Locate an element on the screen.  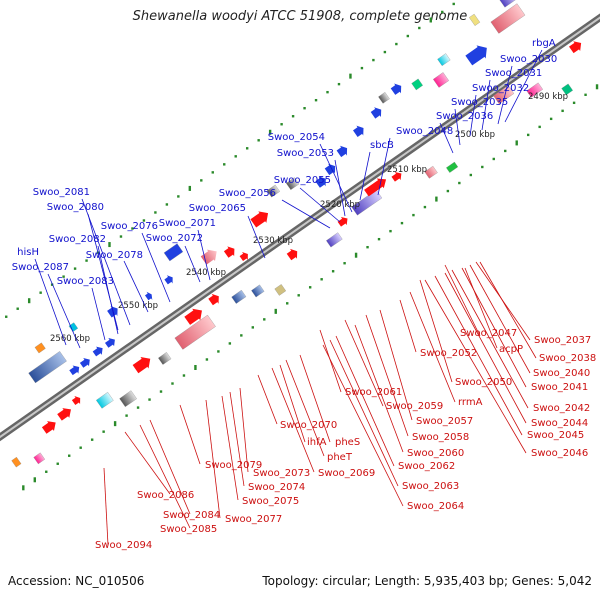
gene-label: Swoo_2082 is located at coordinates (77, 239).